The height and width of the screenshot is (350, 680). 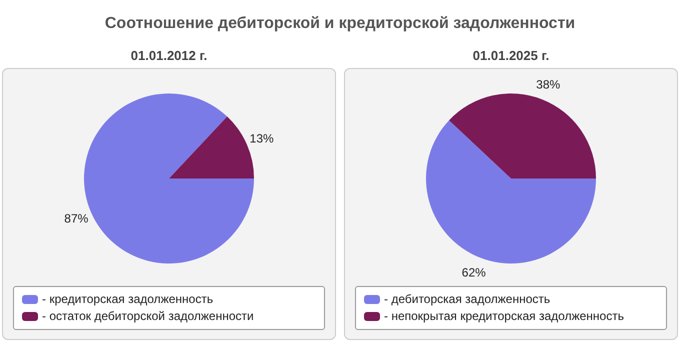 I want to click on data-label: 87%, so click(x=76, y=219).